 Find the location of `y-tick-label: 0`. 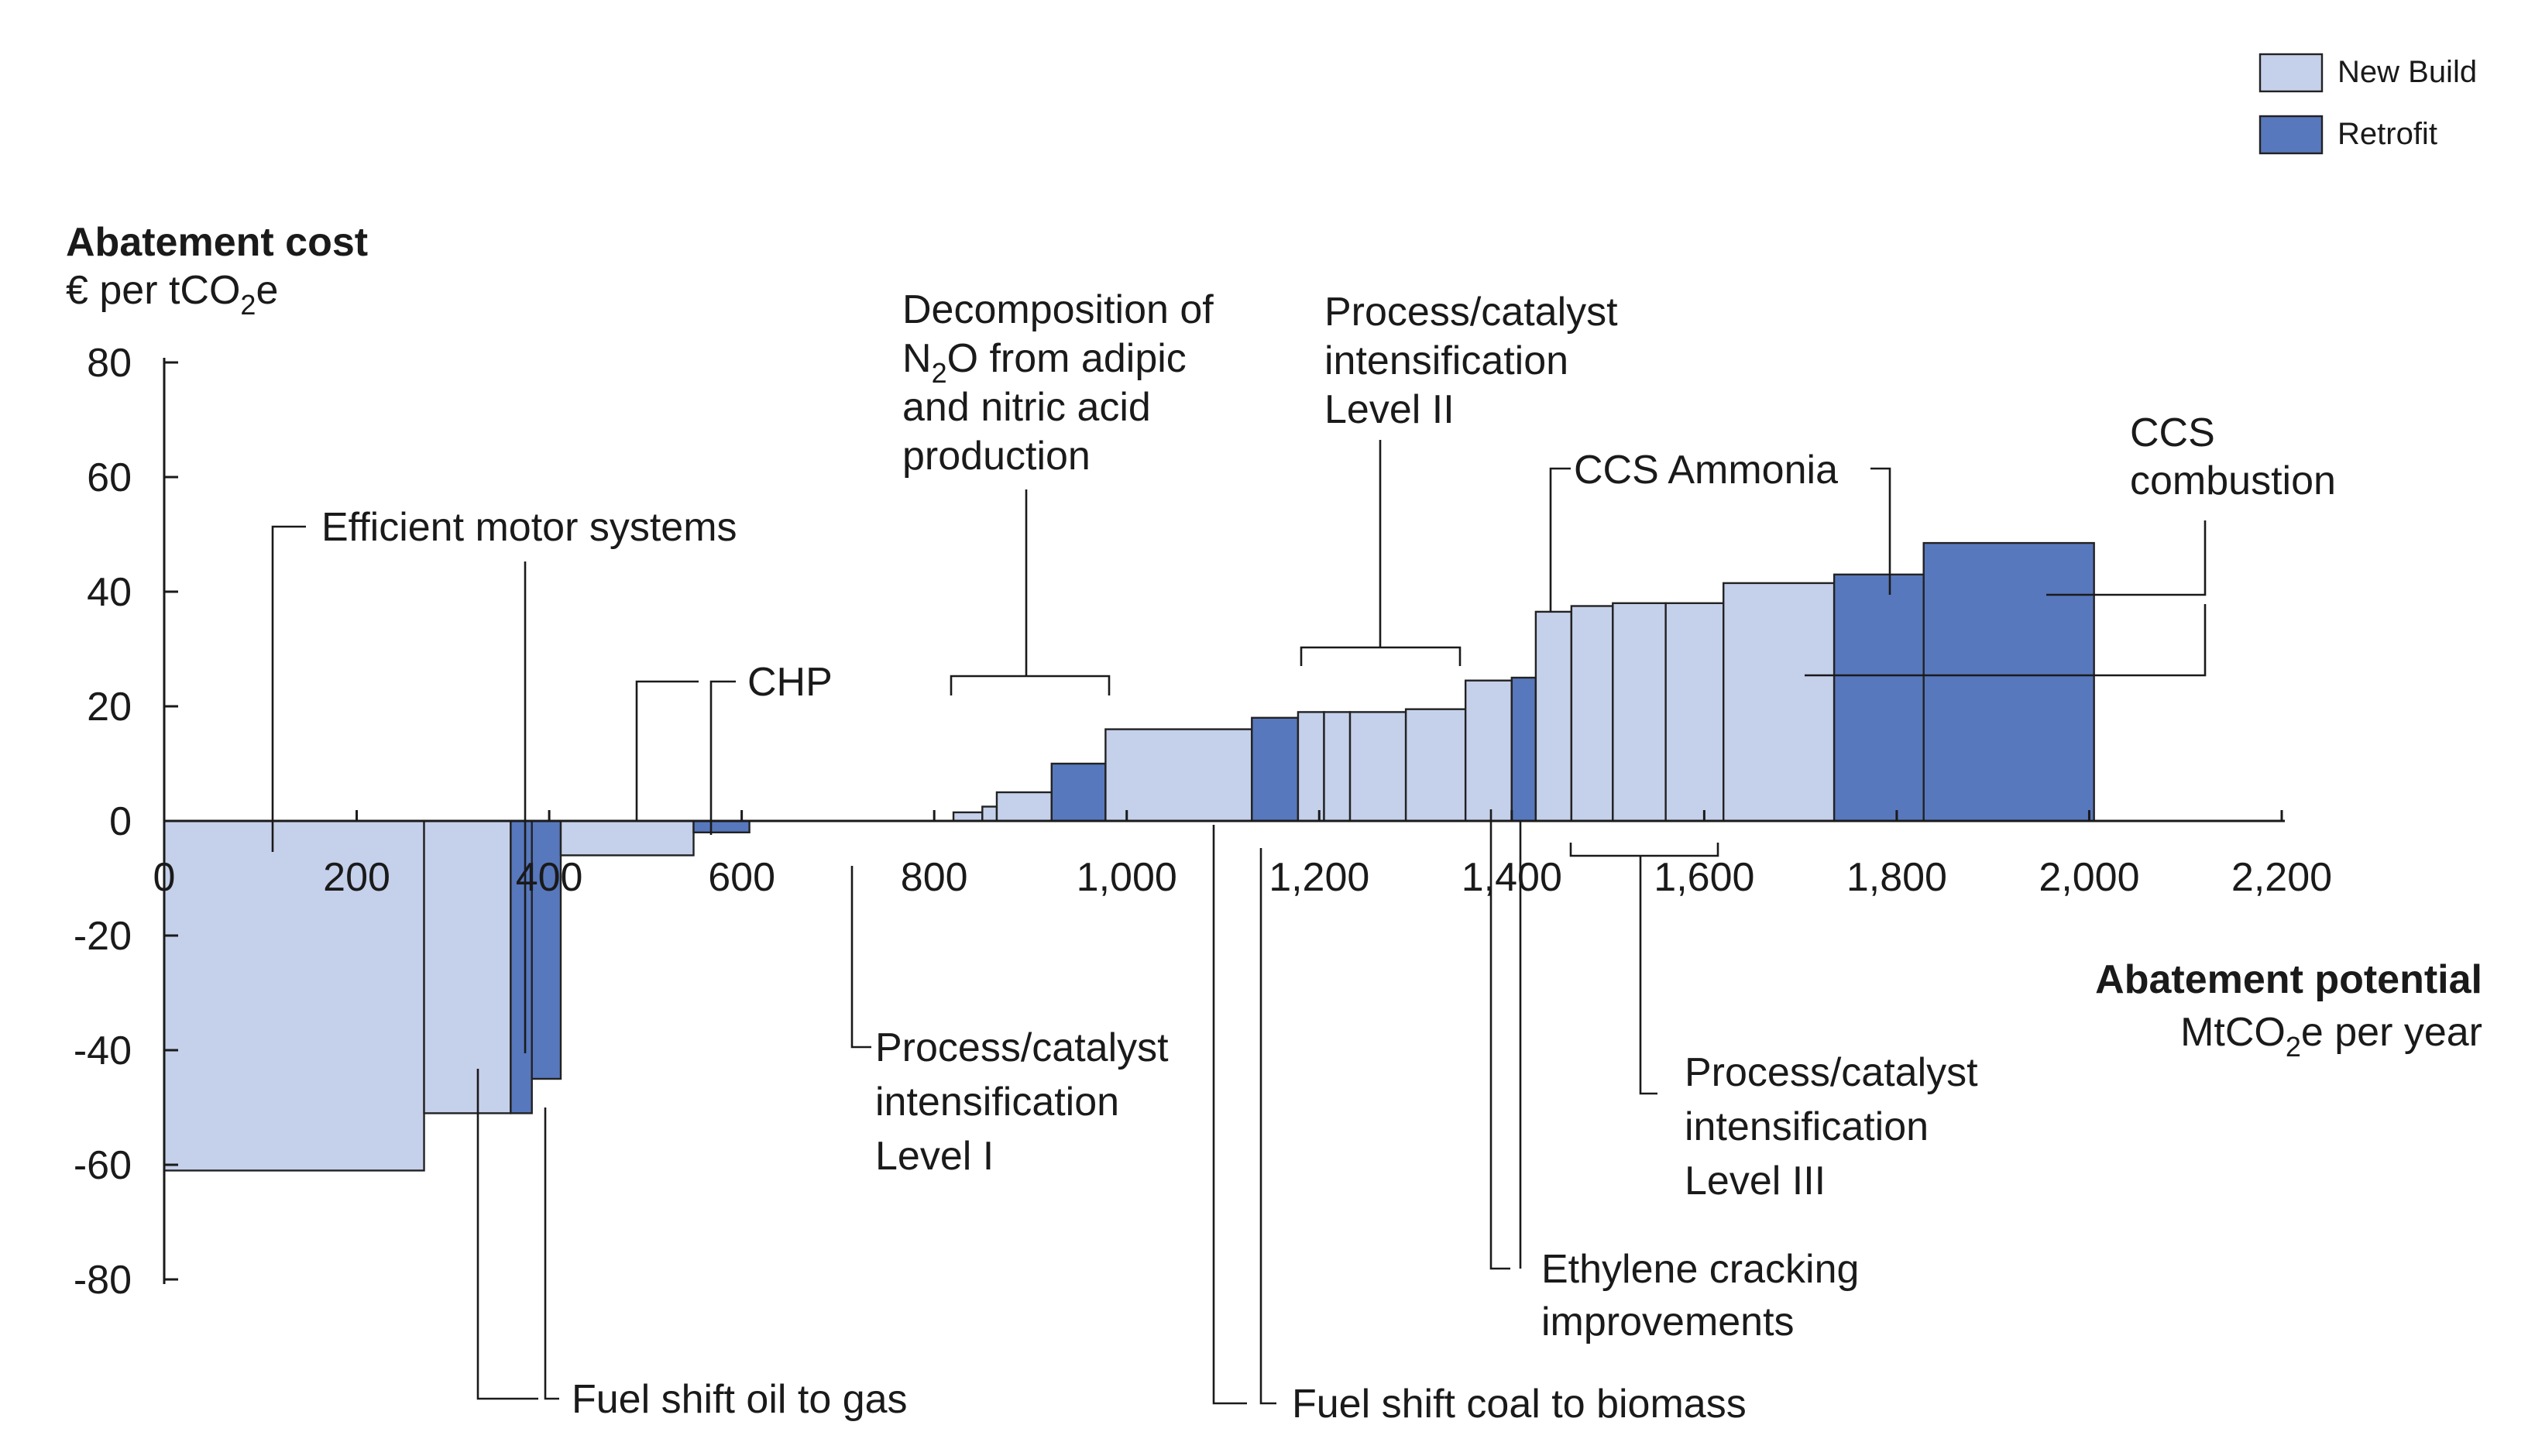

y-tick-label: 0 is located at coordinates (121, 822).